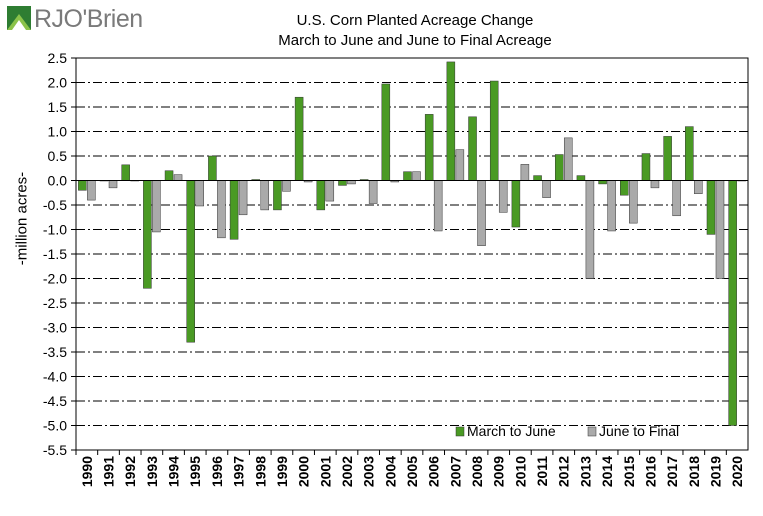 Image resolution: width=763 pixels, height=516 pixels. Describe the element at coordinates (19, 25) in the screenshot. I see `logo-mark-center` at that location.